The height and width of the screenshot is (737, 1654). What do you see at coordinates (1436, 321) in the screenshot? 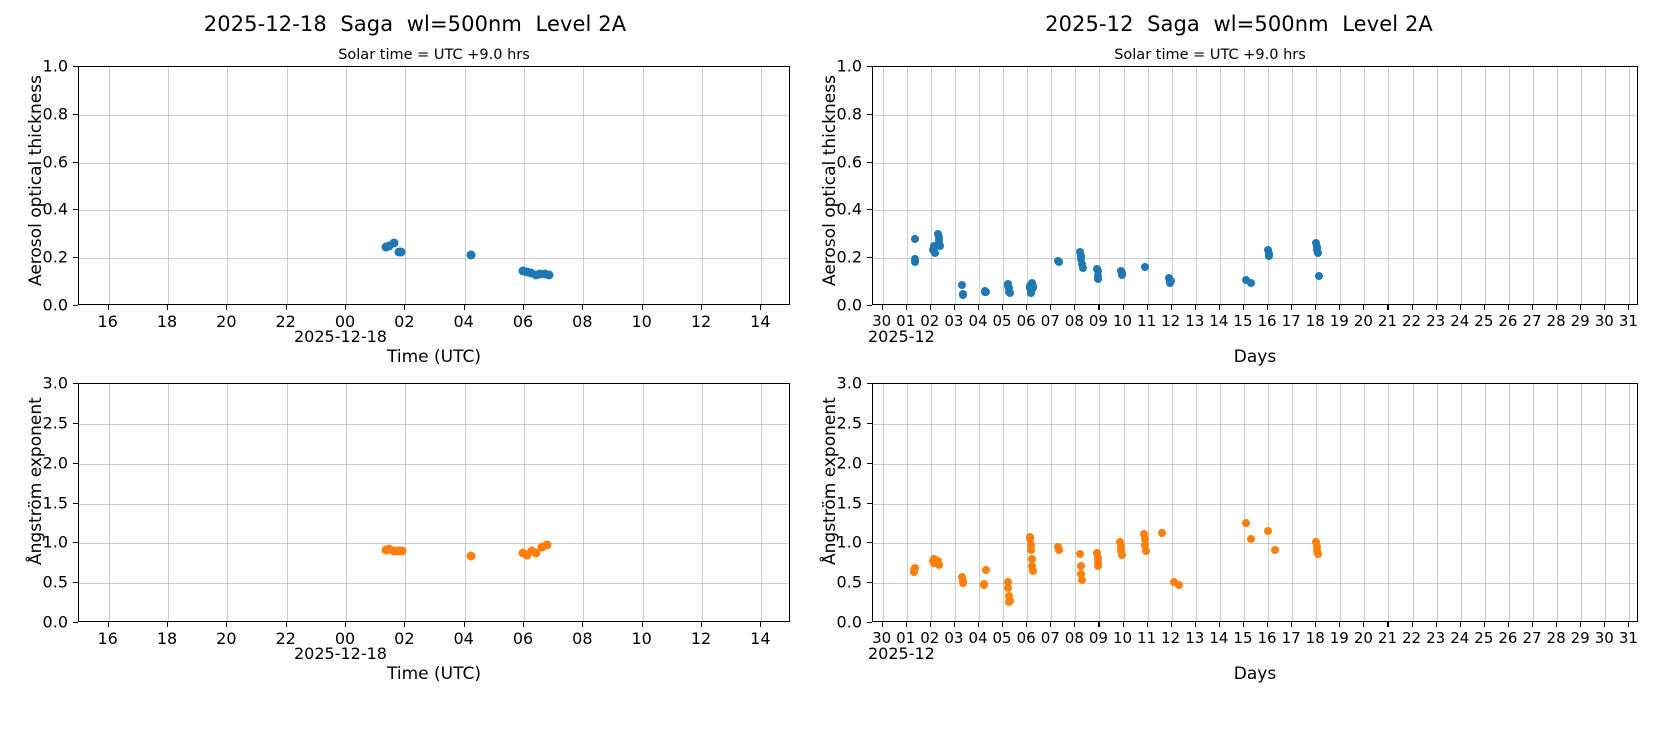
I see `xtick-label: 23` at bounding box center [1436, 321].